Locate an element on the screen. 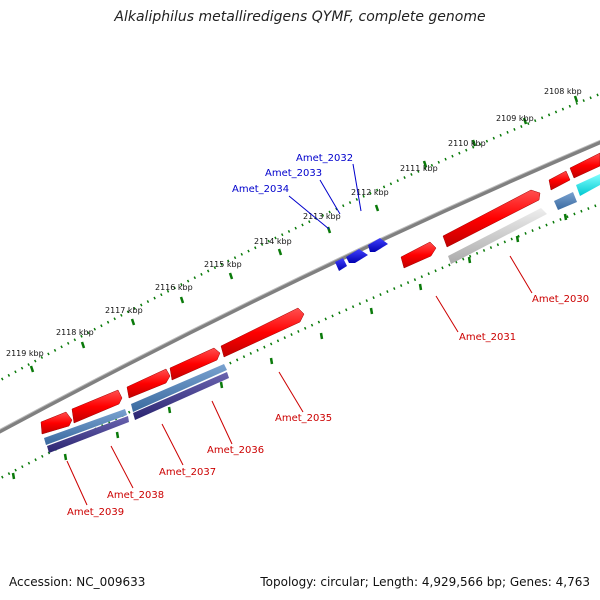 The image size is (600, 600). gene-amet-2039 is located at coordinates (56, 423).